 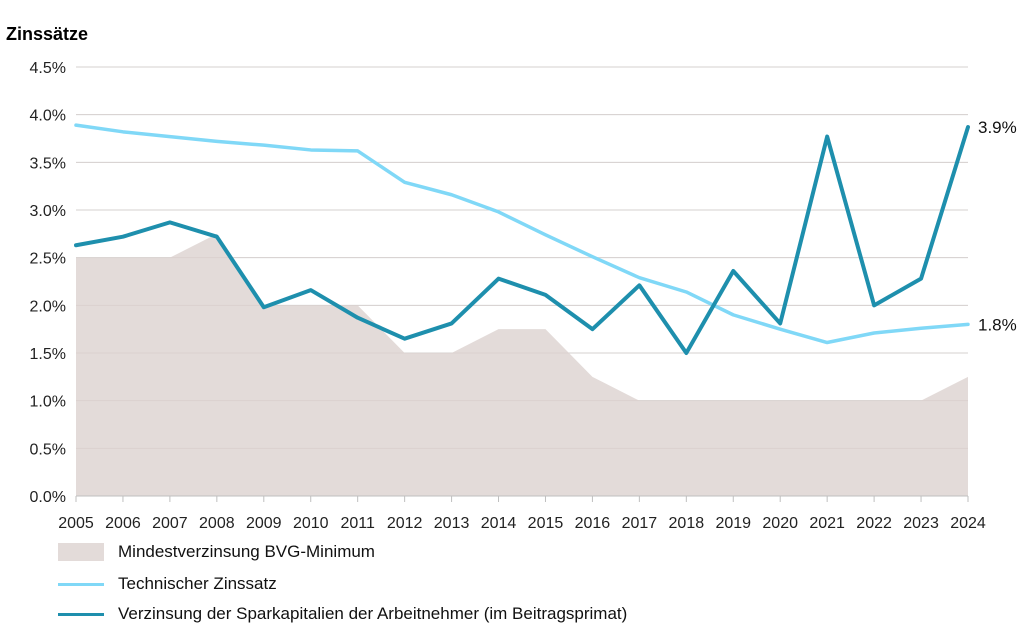 What do you see at coordinates (246, 551) in the screenshot?
I see `legend-label: Mindestverzinsung BVG-Minimum` at bounding box center [246, 551].